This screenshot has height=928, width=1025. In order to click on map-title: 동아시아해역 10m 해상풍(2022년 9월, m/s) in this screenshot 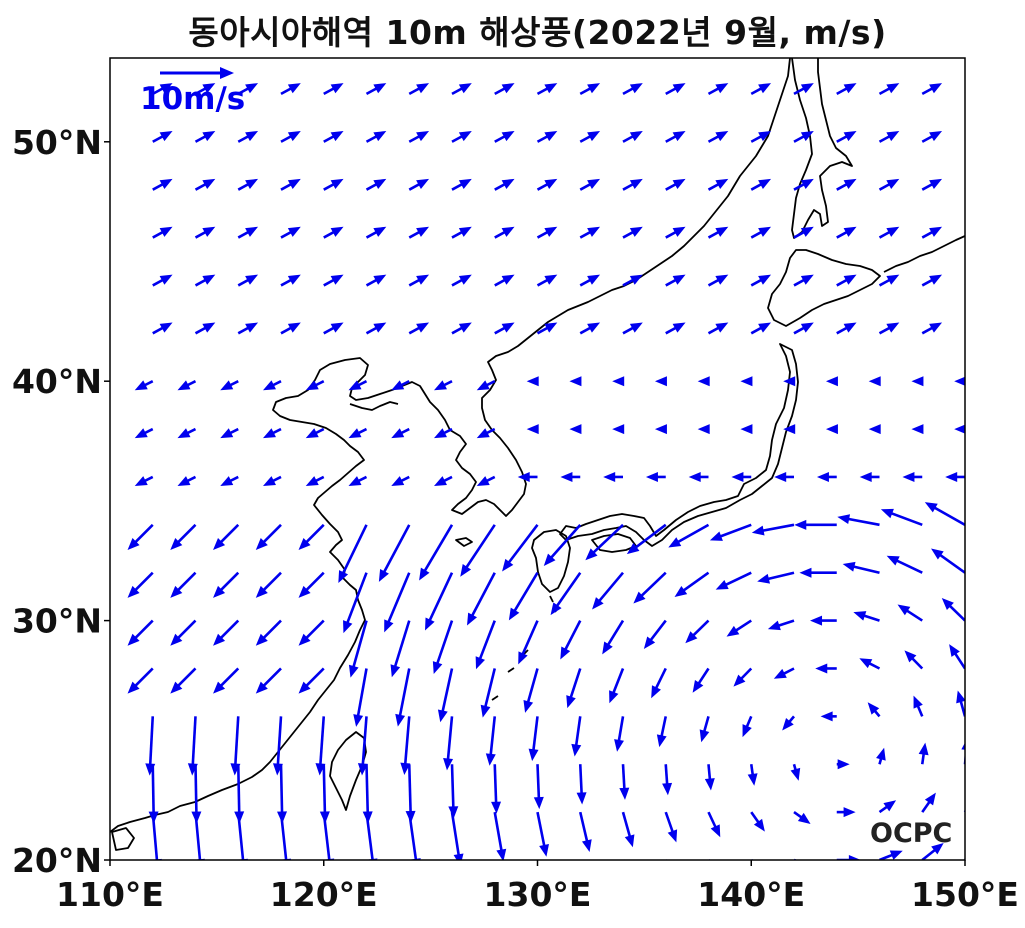, I will do `click(537, 32)`.